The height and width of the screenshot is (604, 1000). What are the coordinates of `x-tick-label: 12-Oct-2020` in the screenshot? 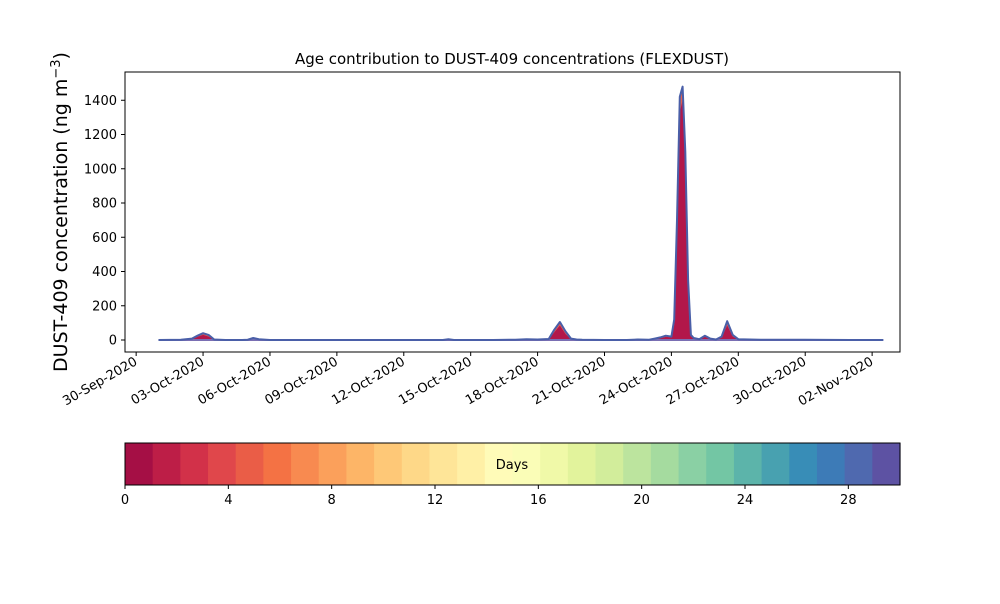 It's located at (368, 381).